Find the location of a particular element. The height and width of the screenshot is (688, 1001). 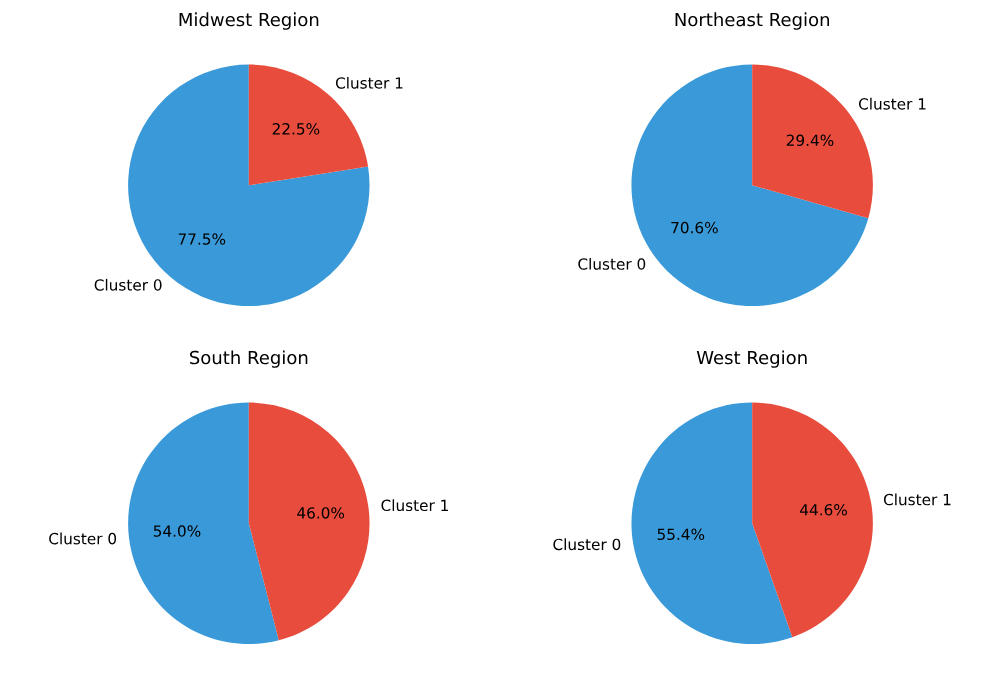

data-label: 70.6% is located at coordinates (694, 227).